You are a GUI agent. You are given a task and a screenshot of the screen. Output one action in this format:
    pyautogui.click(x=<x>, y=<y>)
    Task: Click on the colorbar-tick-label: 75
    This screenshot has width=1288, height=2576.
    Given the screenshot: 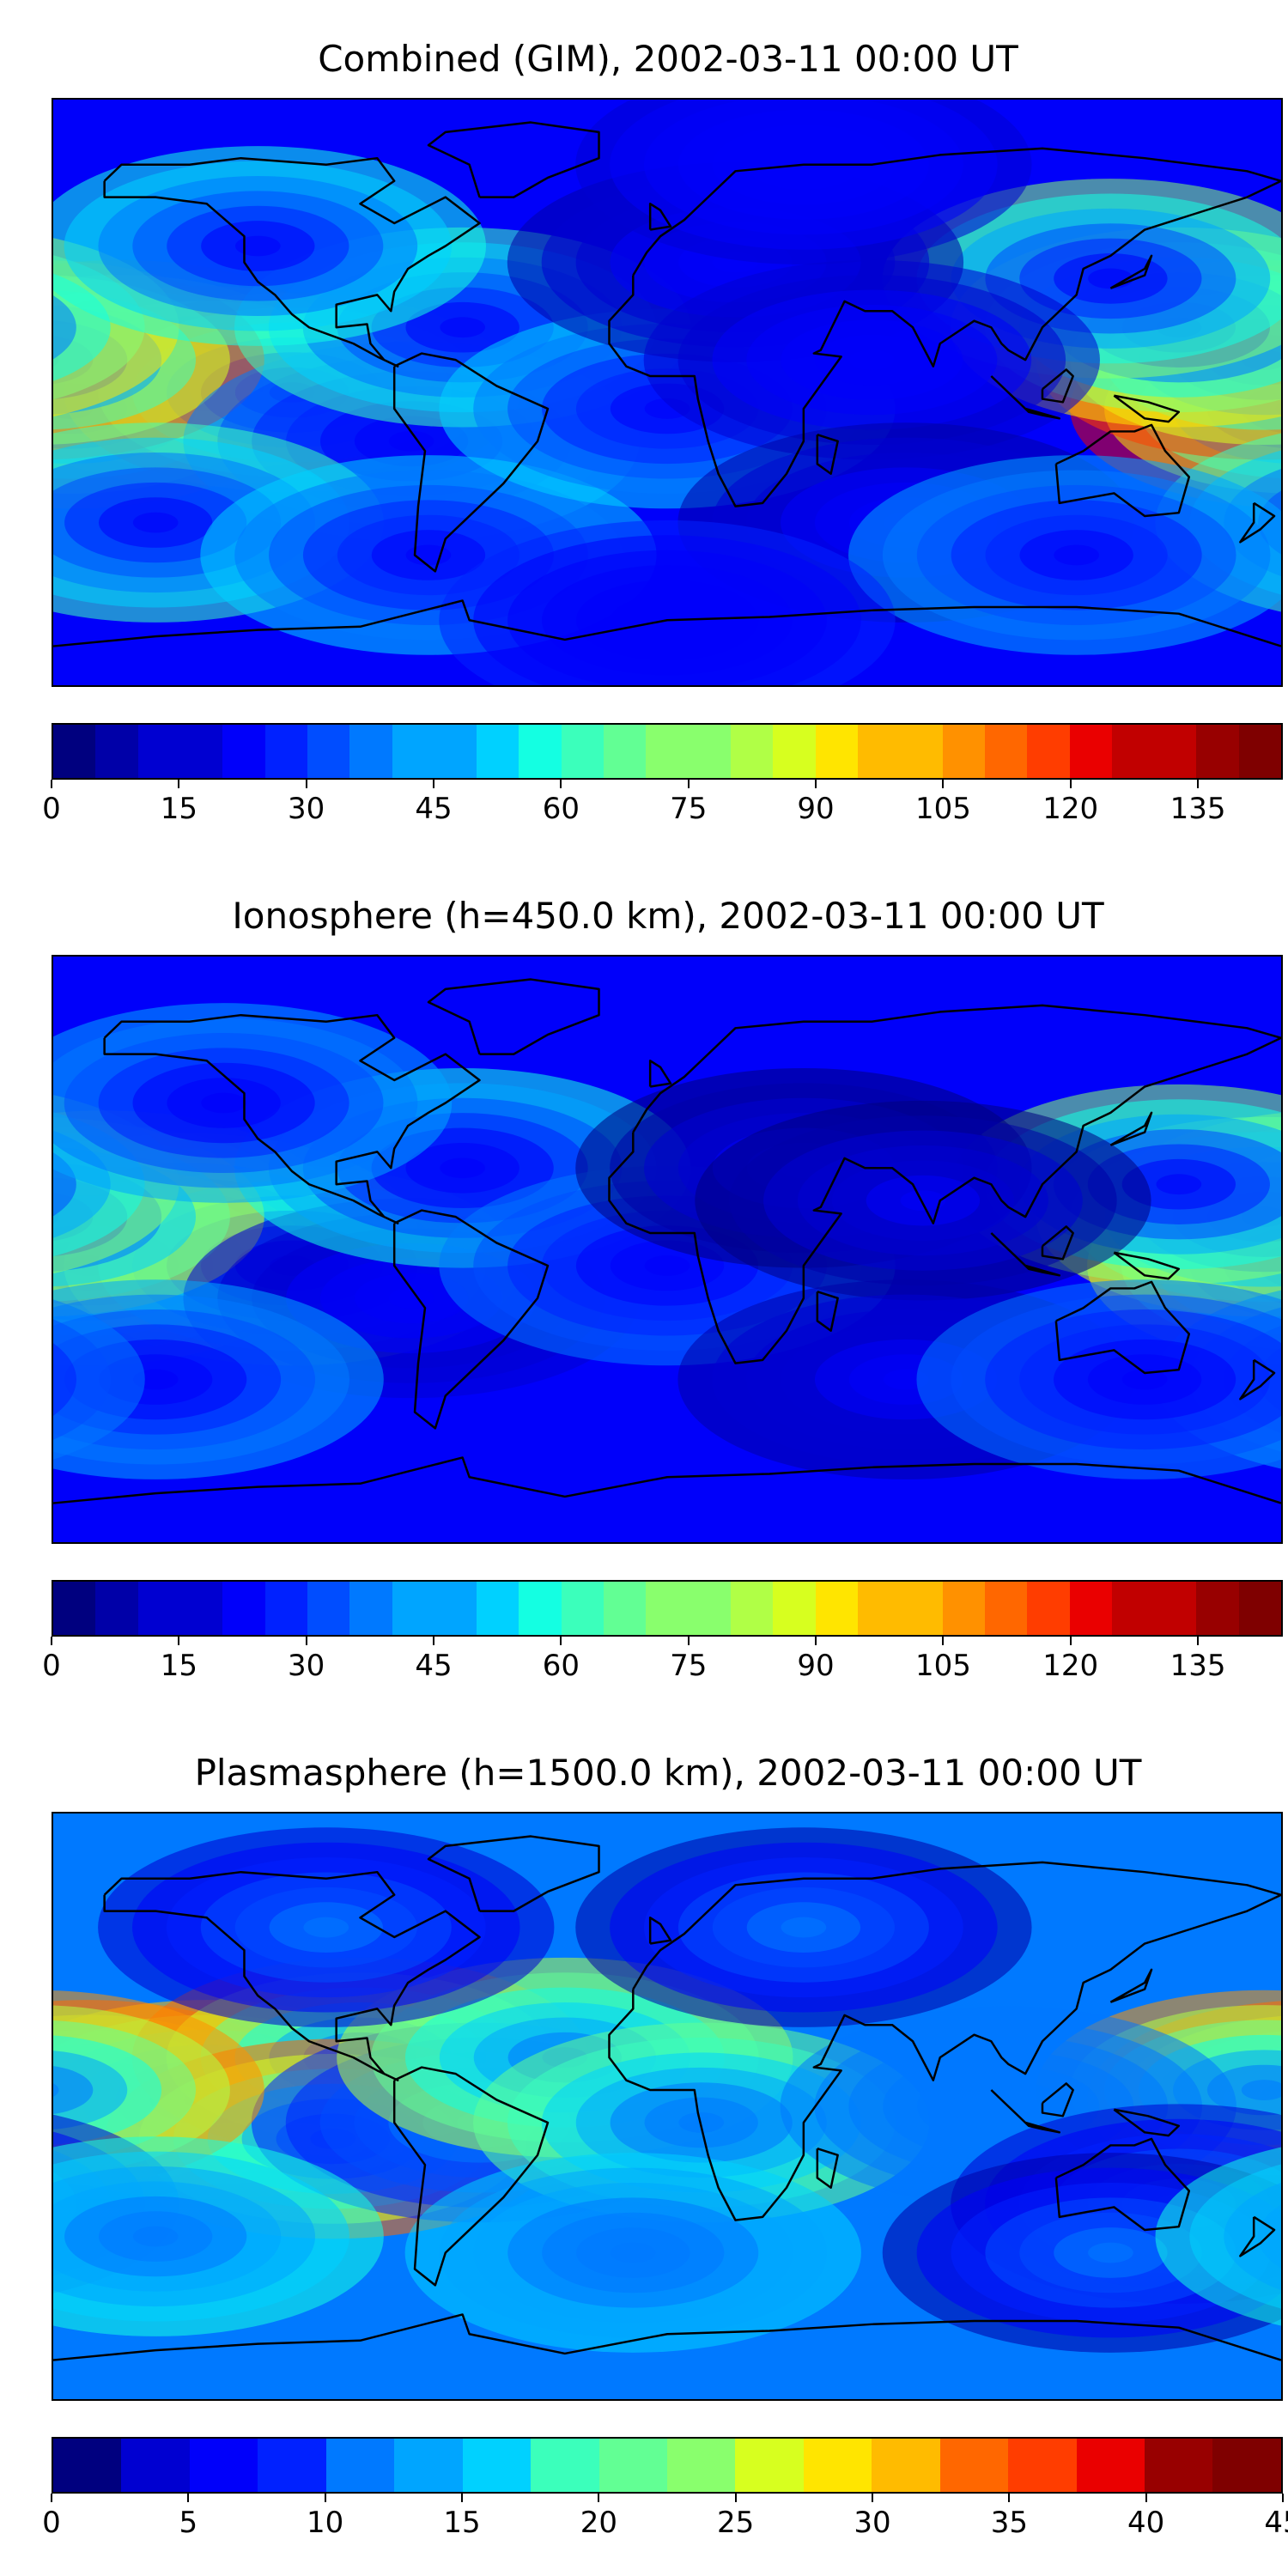 What is the action you would take?
    pyautogui.click(x=689, y=1666)
    